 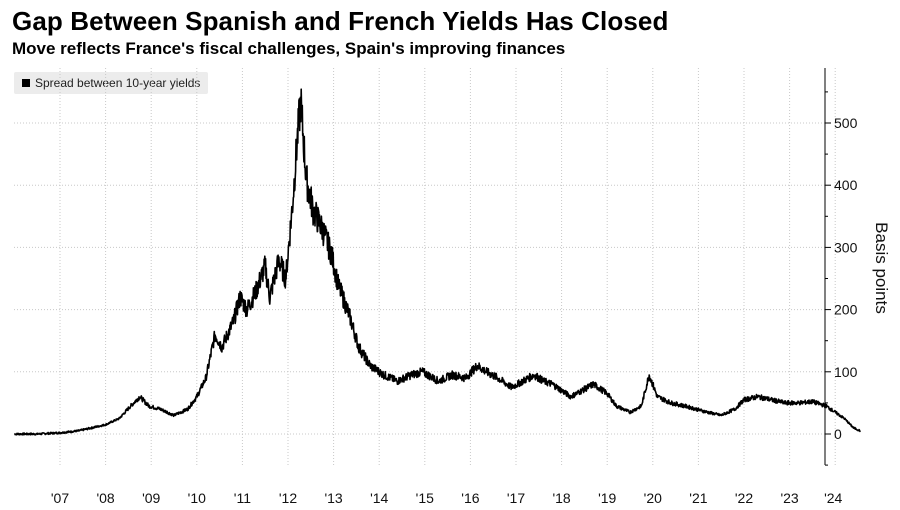 I want to click on y-tick-label: 0, so click(x=838, y=434).